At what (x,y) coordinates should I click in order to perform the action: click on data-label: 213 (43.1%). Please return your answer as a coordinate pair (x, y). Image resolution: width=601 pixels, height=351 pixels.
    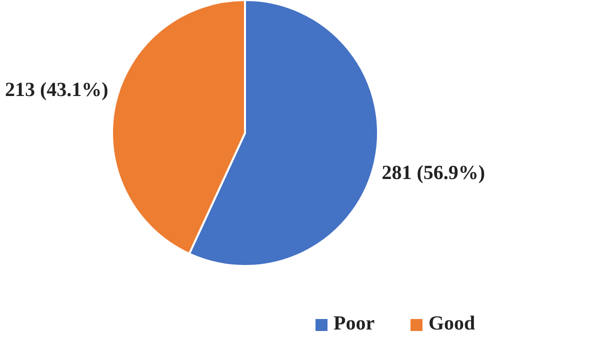
    Looking at the image, I should click on (56, 90).